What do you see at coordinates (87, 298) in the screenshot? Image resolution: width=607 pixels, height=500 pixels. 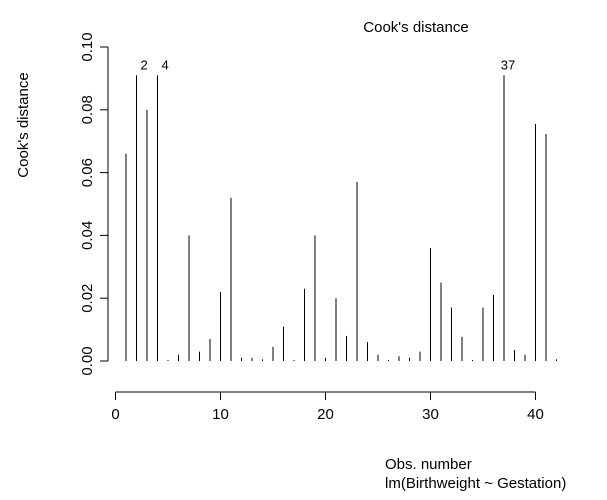 I see `y-tick-label: 0.02` at bounding box center [87, 298].